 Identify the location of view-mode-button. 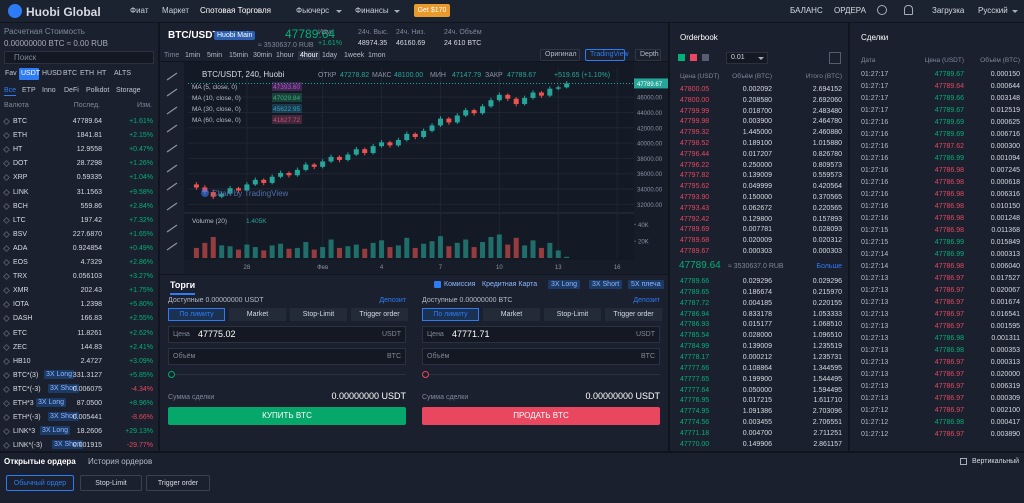
(605, 55).